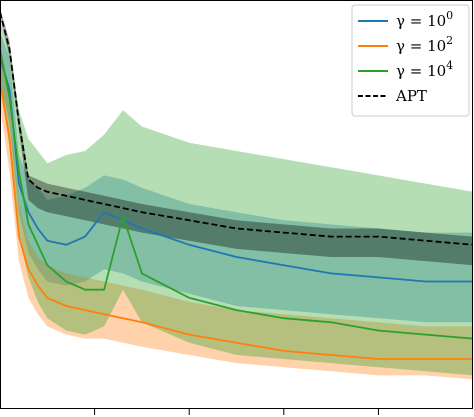 The width and height of the screenshot is (474, 417). Describe the element at coordinates (449, 15) in the screenshot. I see `legend-exponent-0: 0` at that location.